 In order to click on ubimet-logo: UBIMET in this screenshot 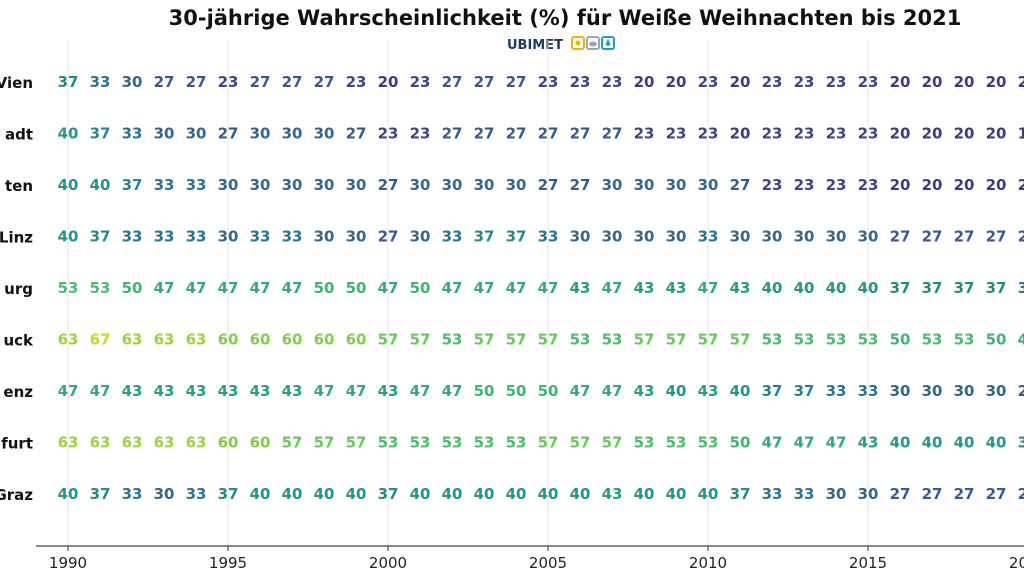, I will do `click(561, 44)`.